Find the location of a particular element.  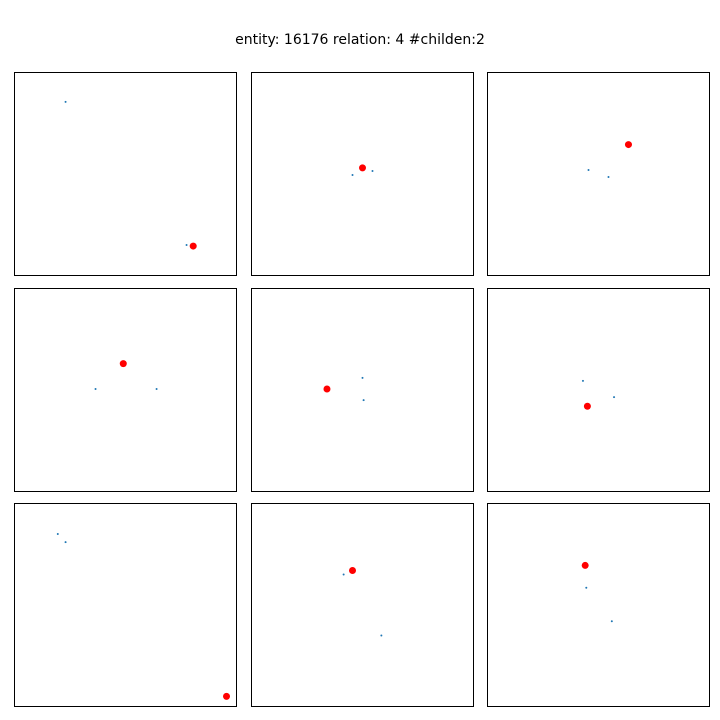

chart-title: entity: 16176 relation: 4 #childen:2 is located at coordinates (360, 40).